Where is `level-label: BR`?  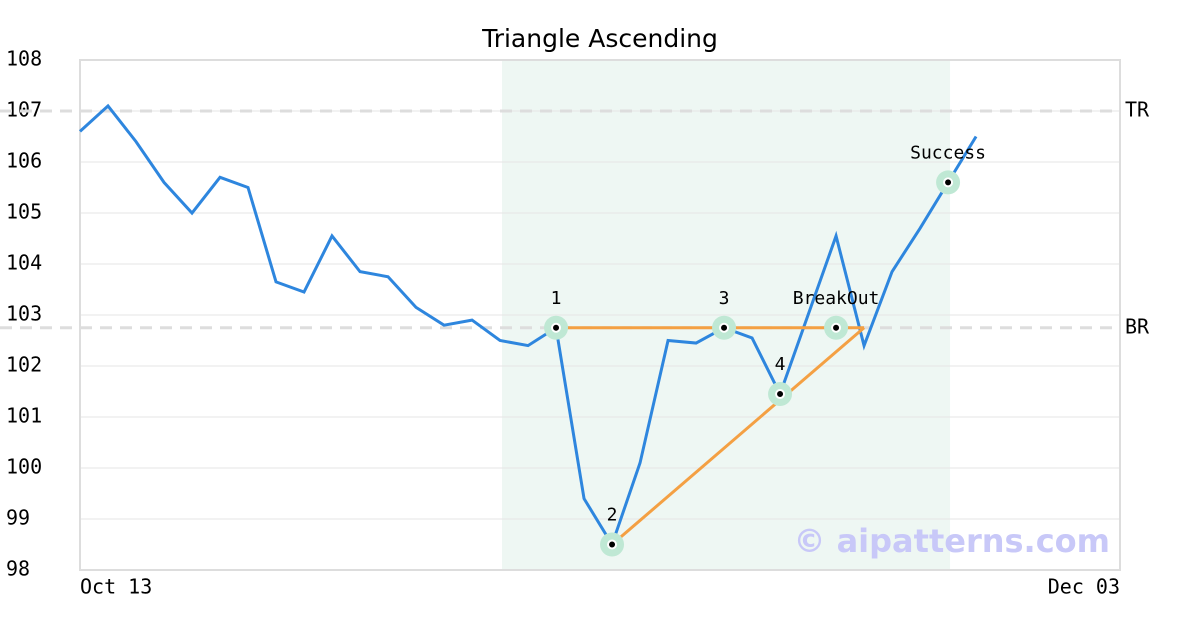 level-label: BR is located at coordinates (1137, 326).